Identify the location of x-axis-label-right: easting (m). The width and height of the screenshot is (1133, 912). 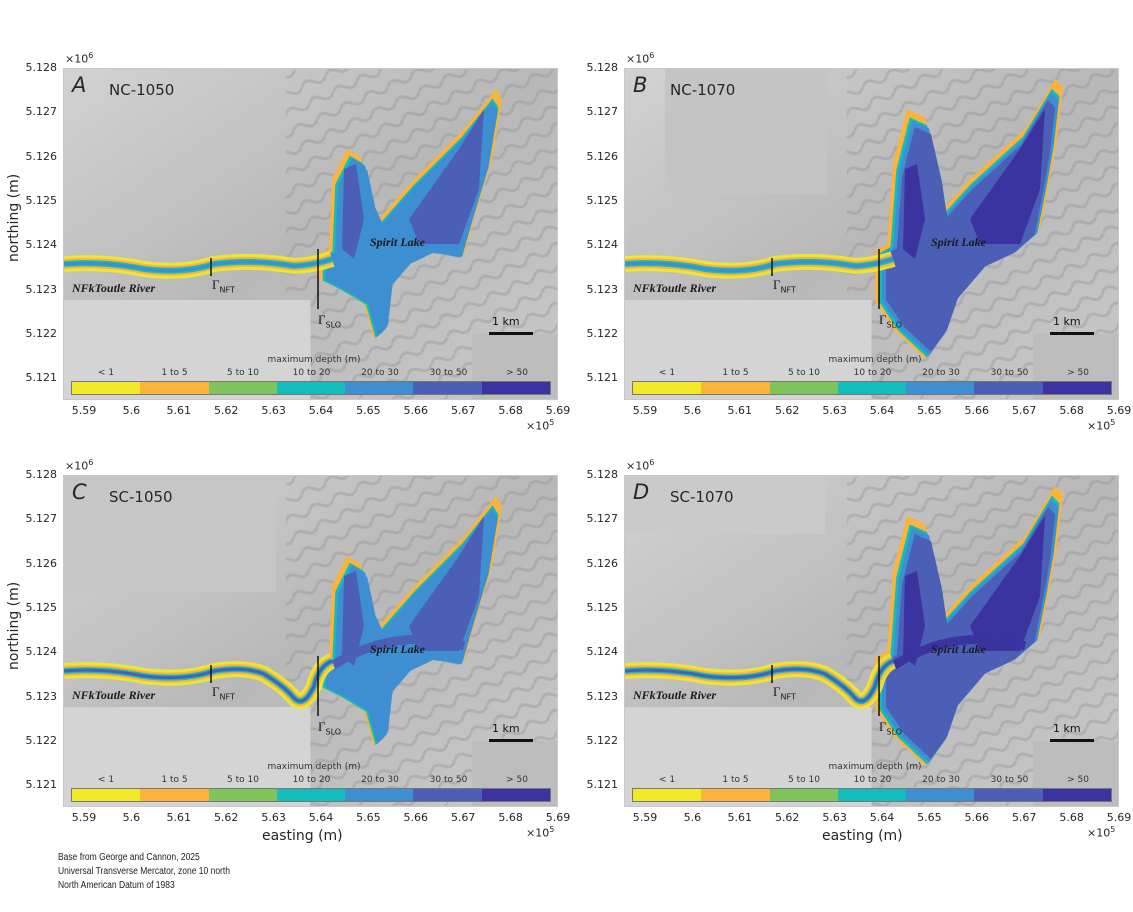
(862, 836).